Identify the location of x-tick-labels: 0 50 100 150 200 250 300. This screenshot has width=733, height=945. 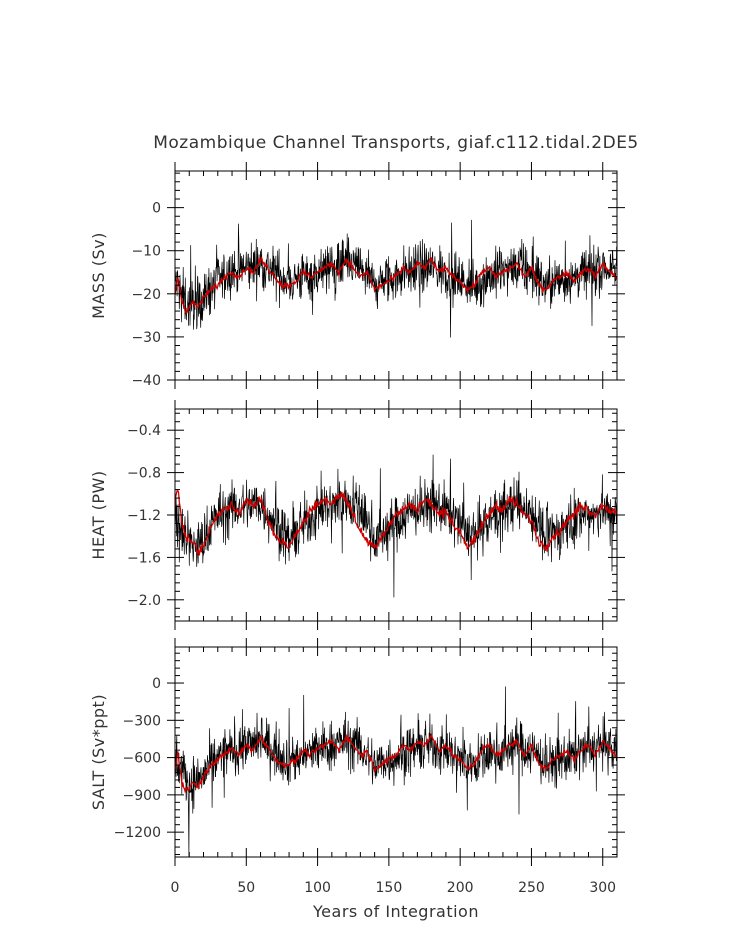
(394, 888).